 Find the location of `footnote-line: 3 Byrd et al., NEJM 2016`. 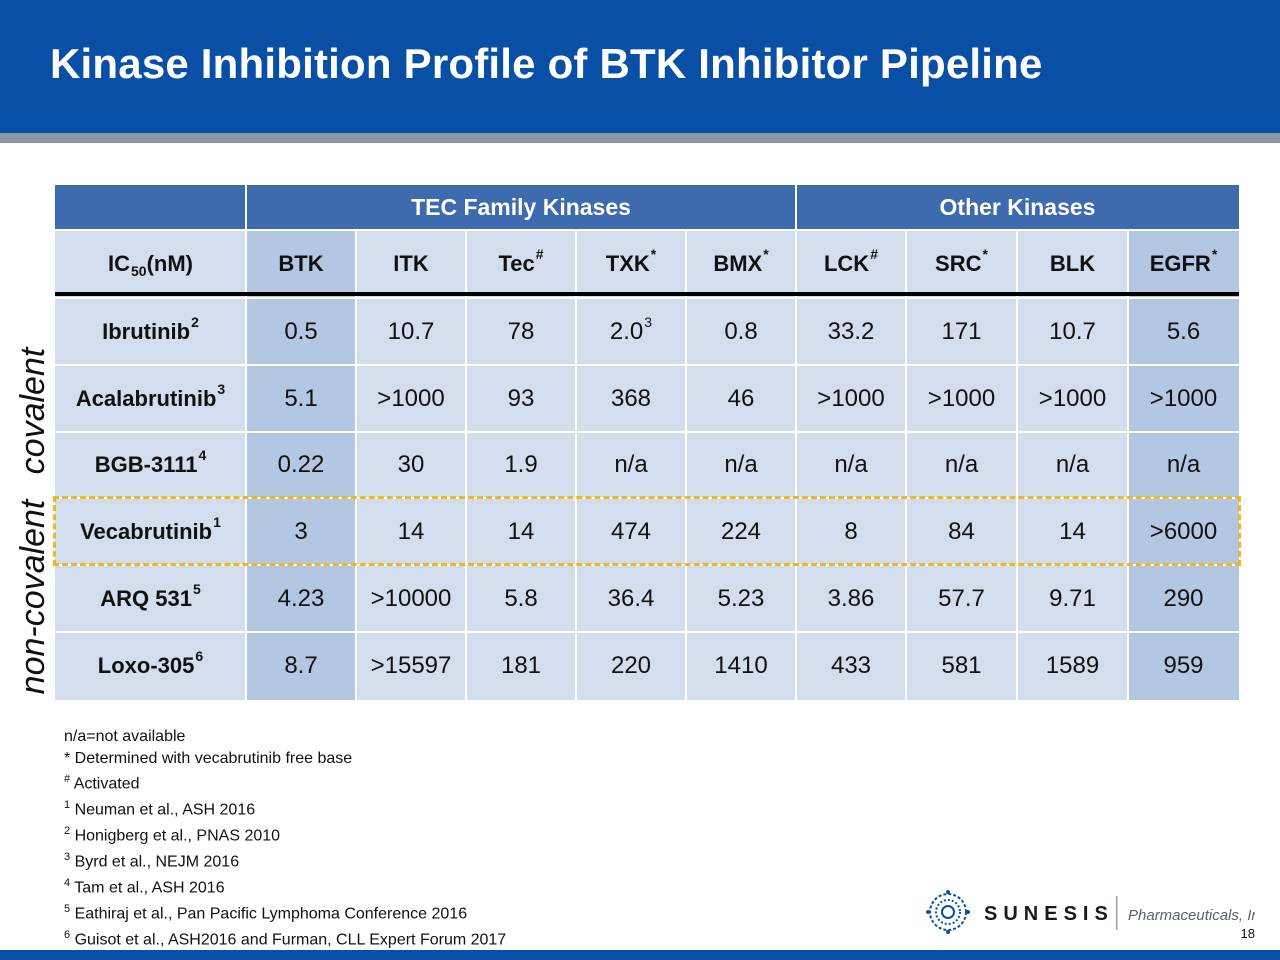

footnote-line: 3 Byrd et al., NEJM 2016 is located at coordinates (285, 860).